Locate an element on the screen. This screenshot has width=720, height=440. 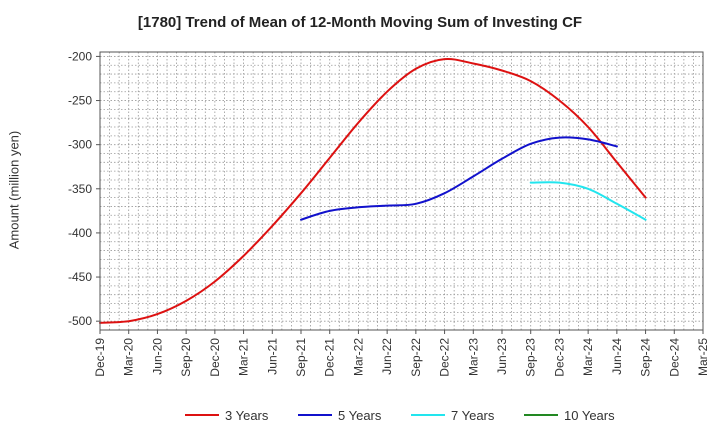
legend-label: 10 Years is located at coordinates (589, 415).